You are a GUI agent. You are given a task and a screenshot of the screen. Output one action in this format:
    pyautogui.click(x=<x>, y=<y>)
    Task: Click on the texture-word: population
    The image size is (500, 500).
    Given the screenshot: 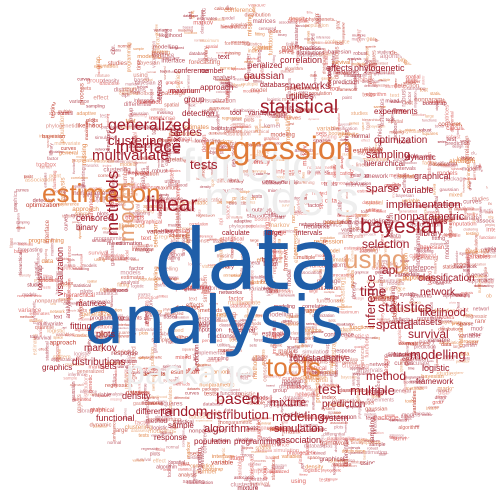 What is the action you would take?
    pyautogui.click(x=113, y=185)
    